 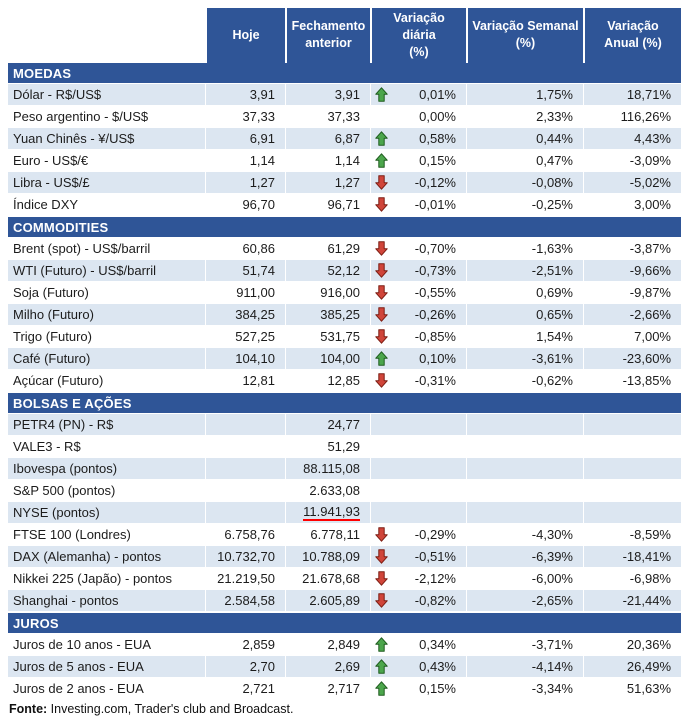 What do you see at coordinates (327, 578) in the screenshot?
I see `fechamento-cell: 21.678,68` at bounding box center [327, 578].